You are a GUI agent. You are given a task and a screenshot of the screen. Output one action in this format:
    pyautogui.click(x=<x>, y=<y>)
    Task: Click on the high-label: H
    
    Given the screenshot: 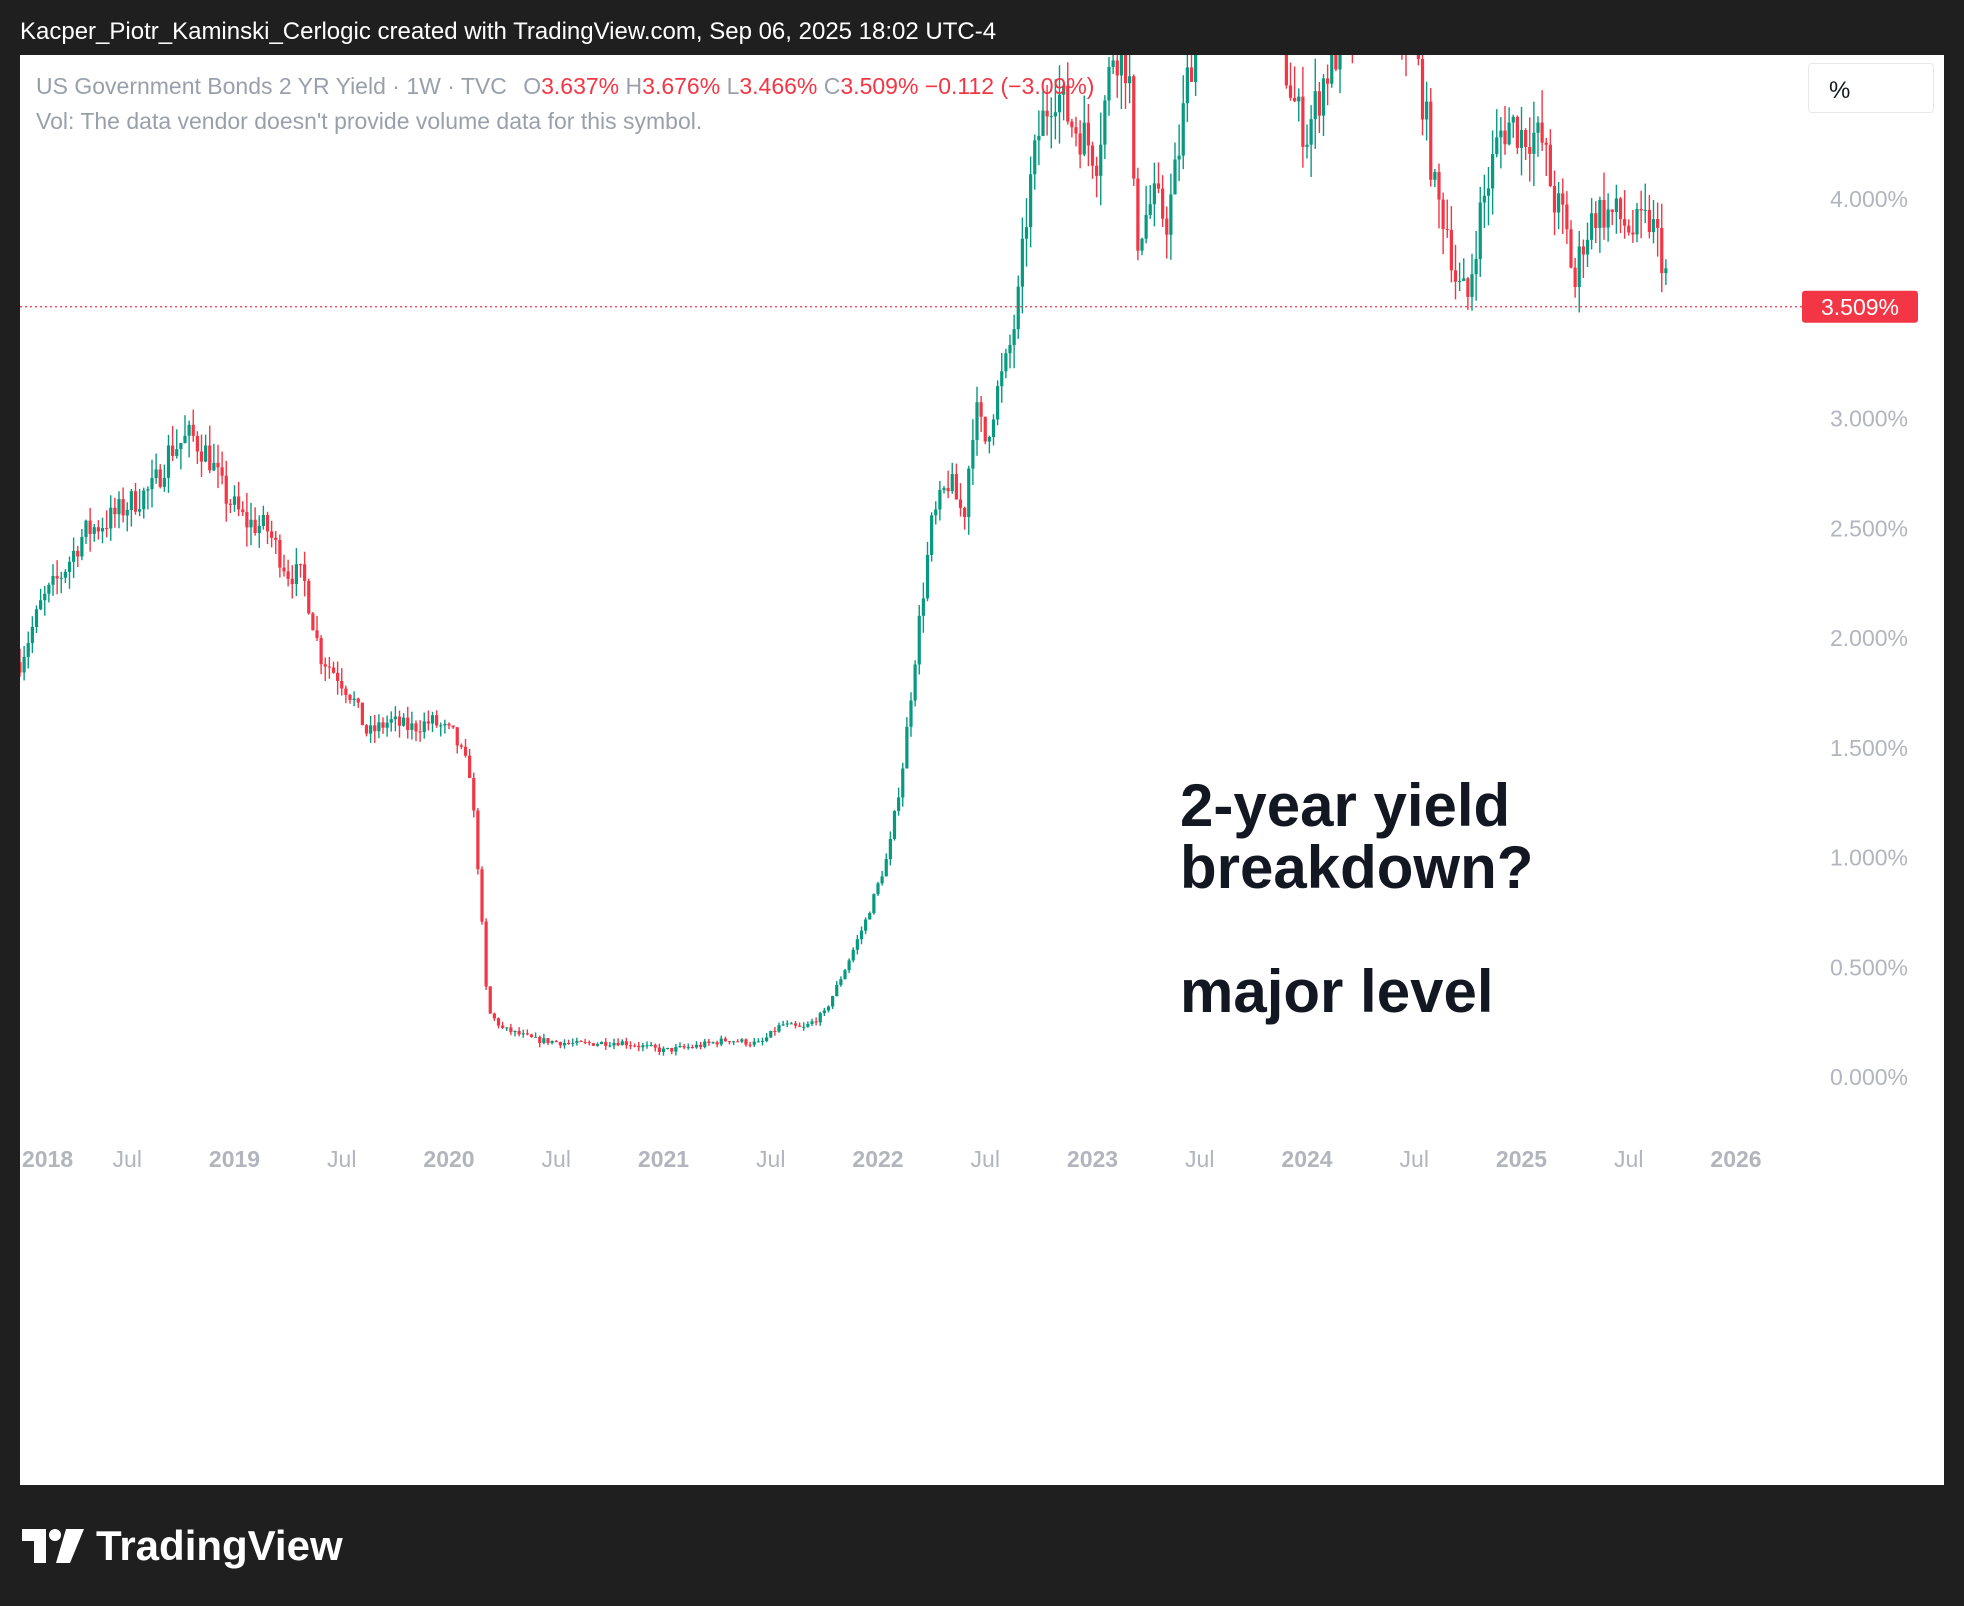 What is the action you would take?
    pyautogui.click(x=634, y=86)
    